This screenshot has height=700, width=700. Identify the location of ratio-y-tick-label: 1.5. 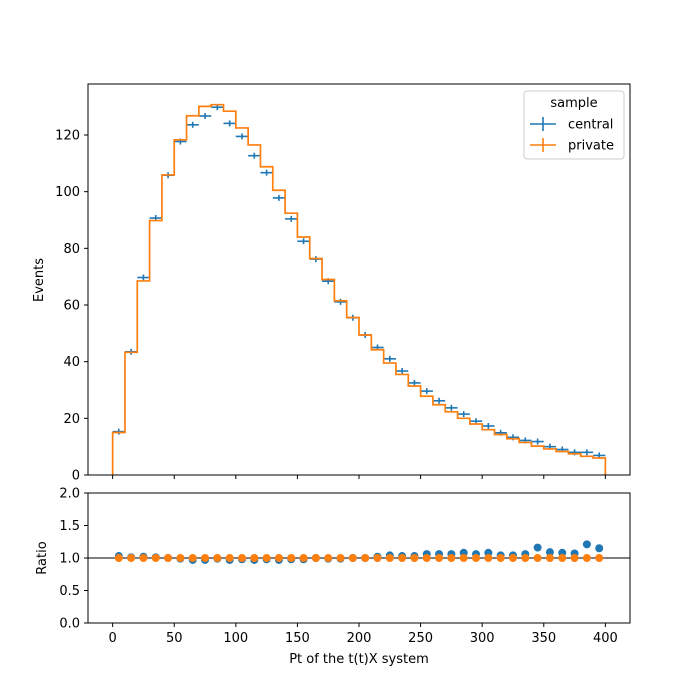
(69, 526).